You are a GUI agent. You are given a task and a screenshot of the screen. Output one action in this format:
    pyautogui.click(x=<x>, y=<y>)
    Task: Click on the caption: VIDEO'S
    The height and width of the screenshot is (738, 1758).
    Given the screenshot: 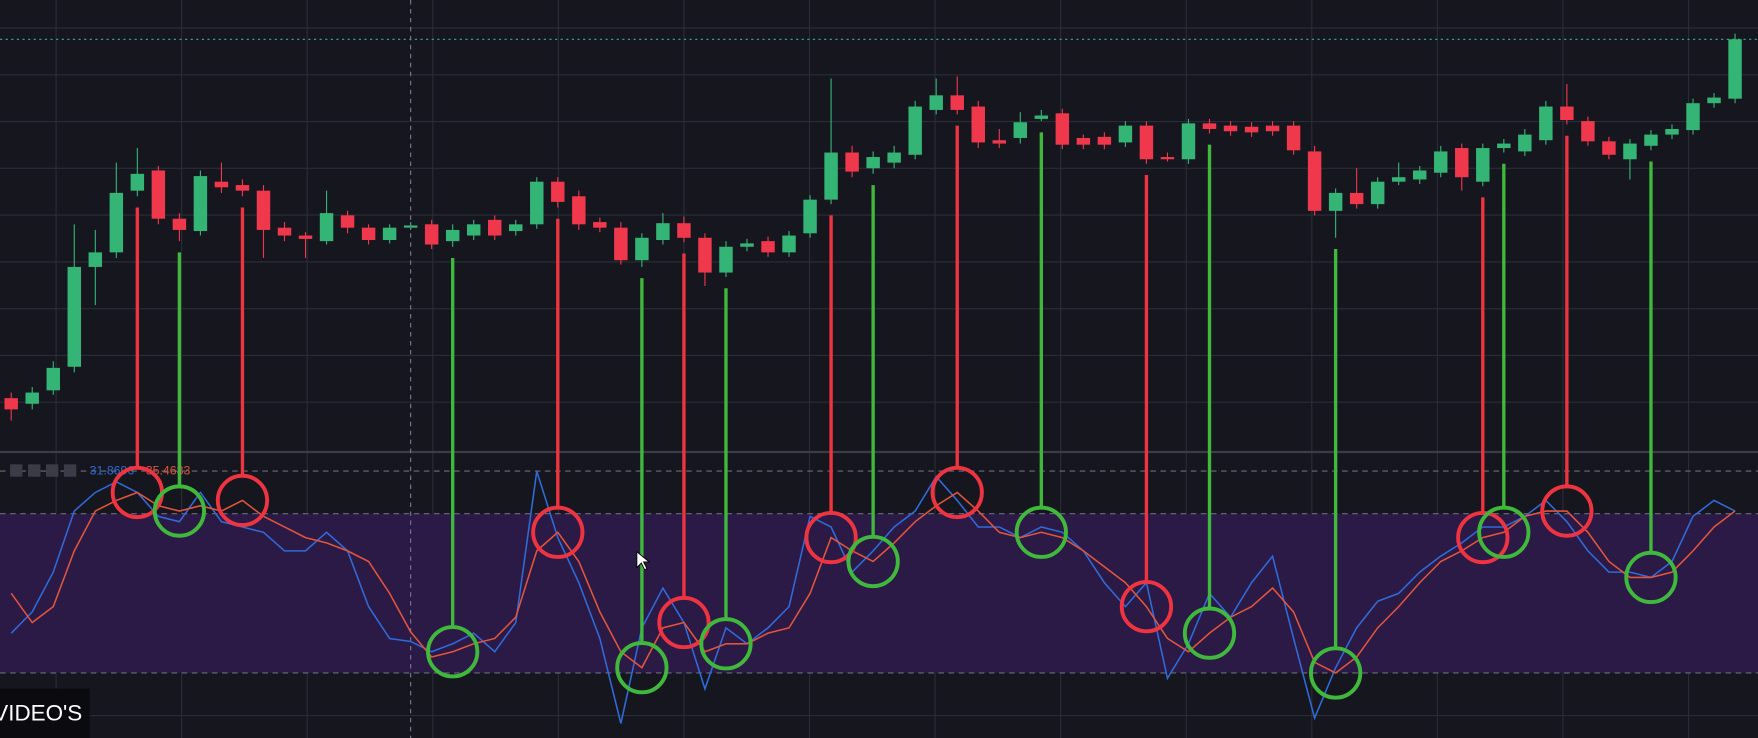 What is the action you would take?
    pyautogui.click(x=41, y=712)
    